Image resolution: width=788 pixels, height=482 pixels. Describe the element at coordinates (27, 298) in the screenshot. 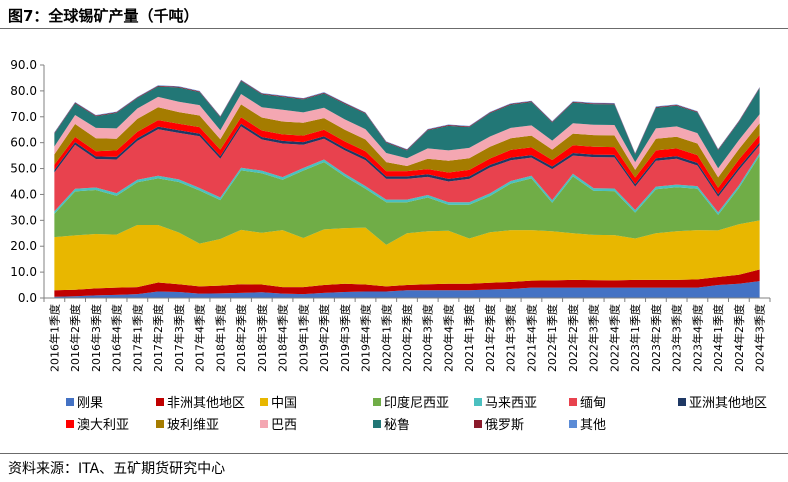

I see `y-tick-label: 0.0` at that location.